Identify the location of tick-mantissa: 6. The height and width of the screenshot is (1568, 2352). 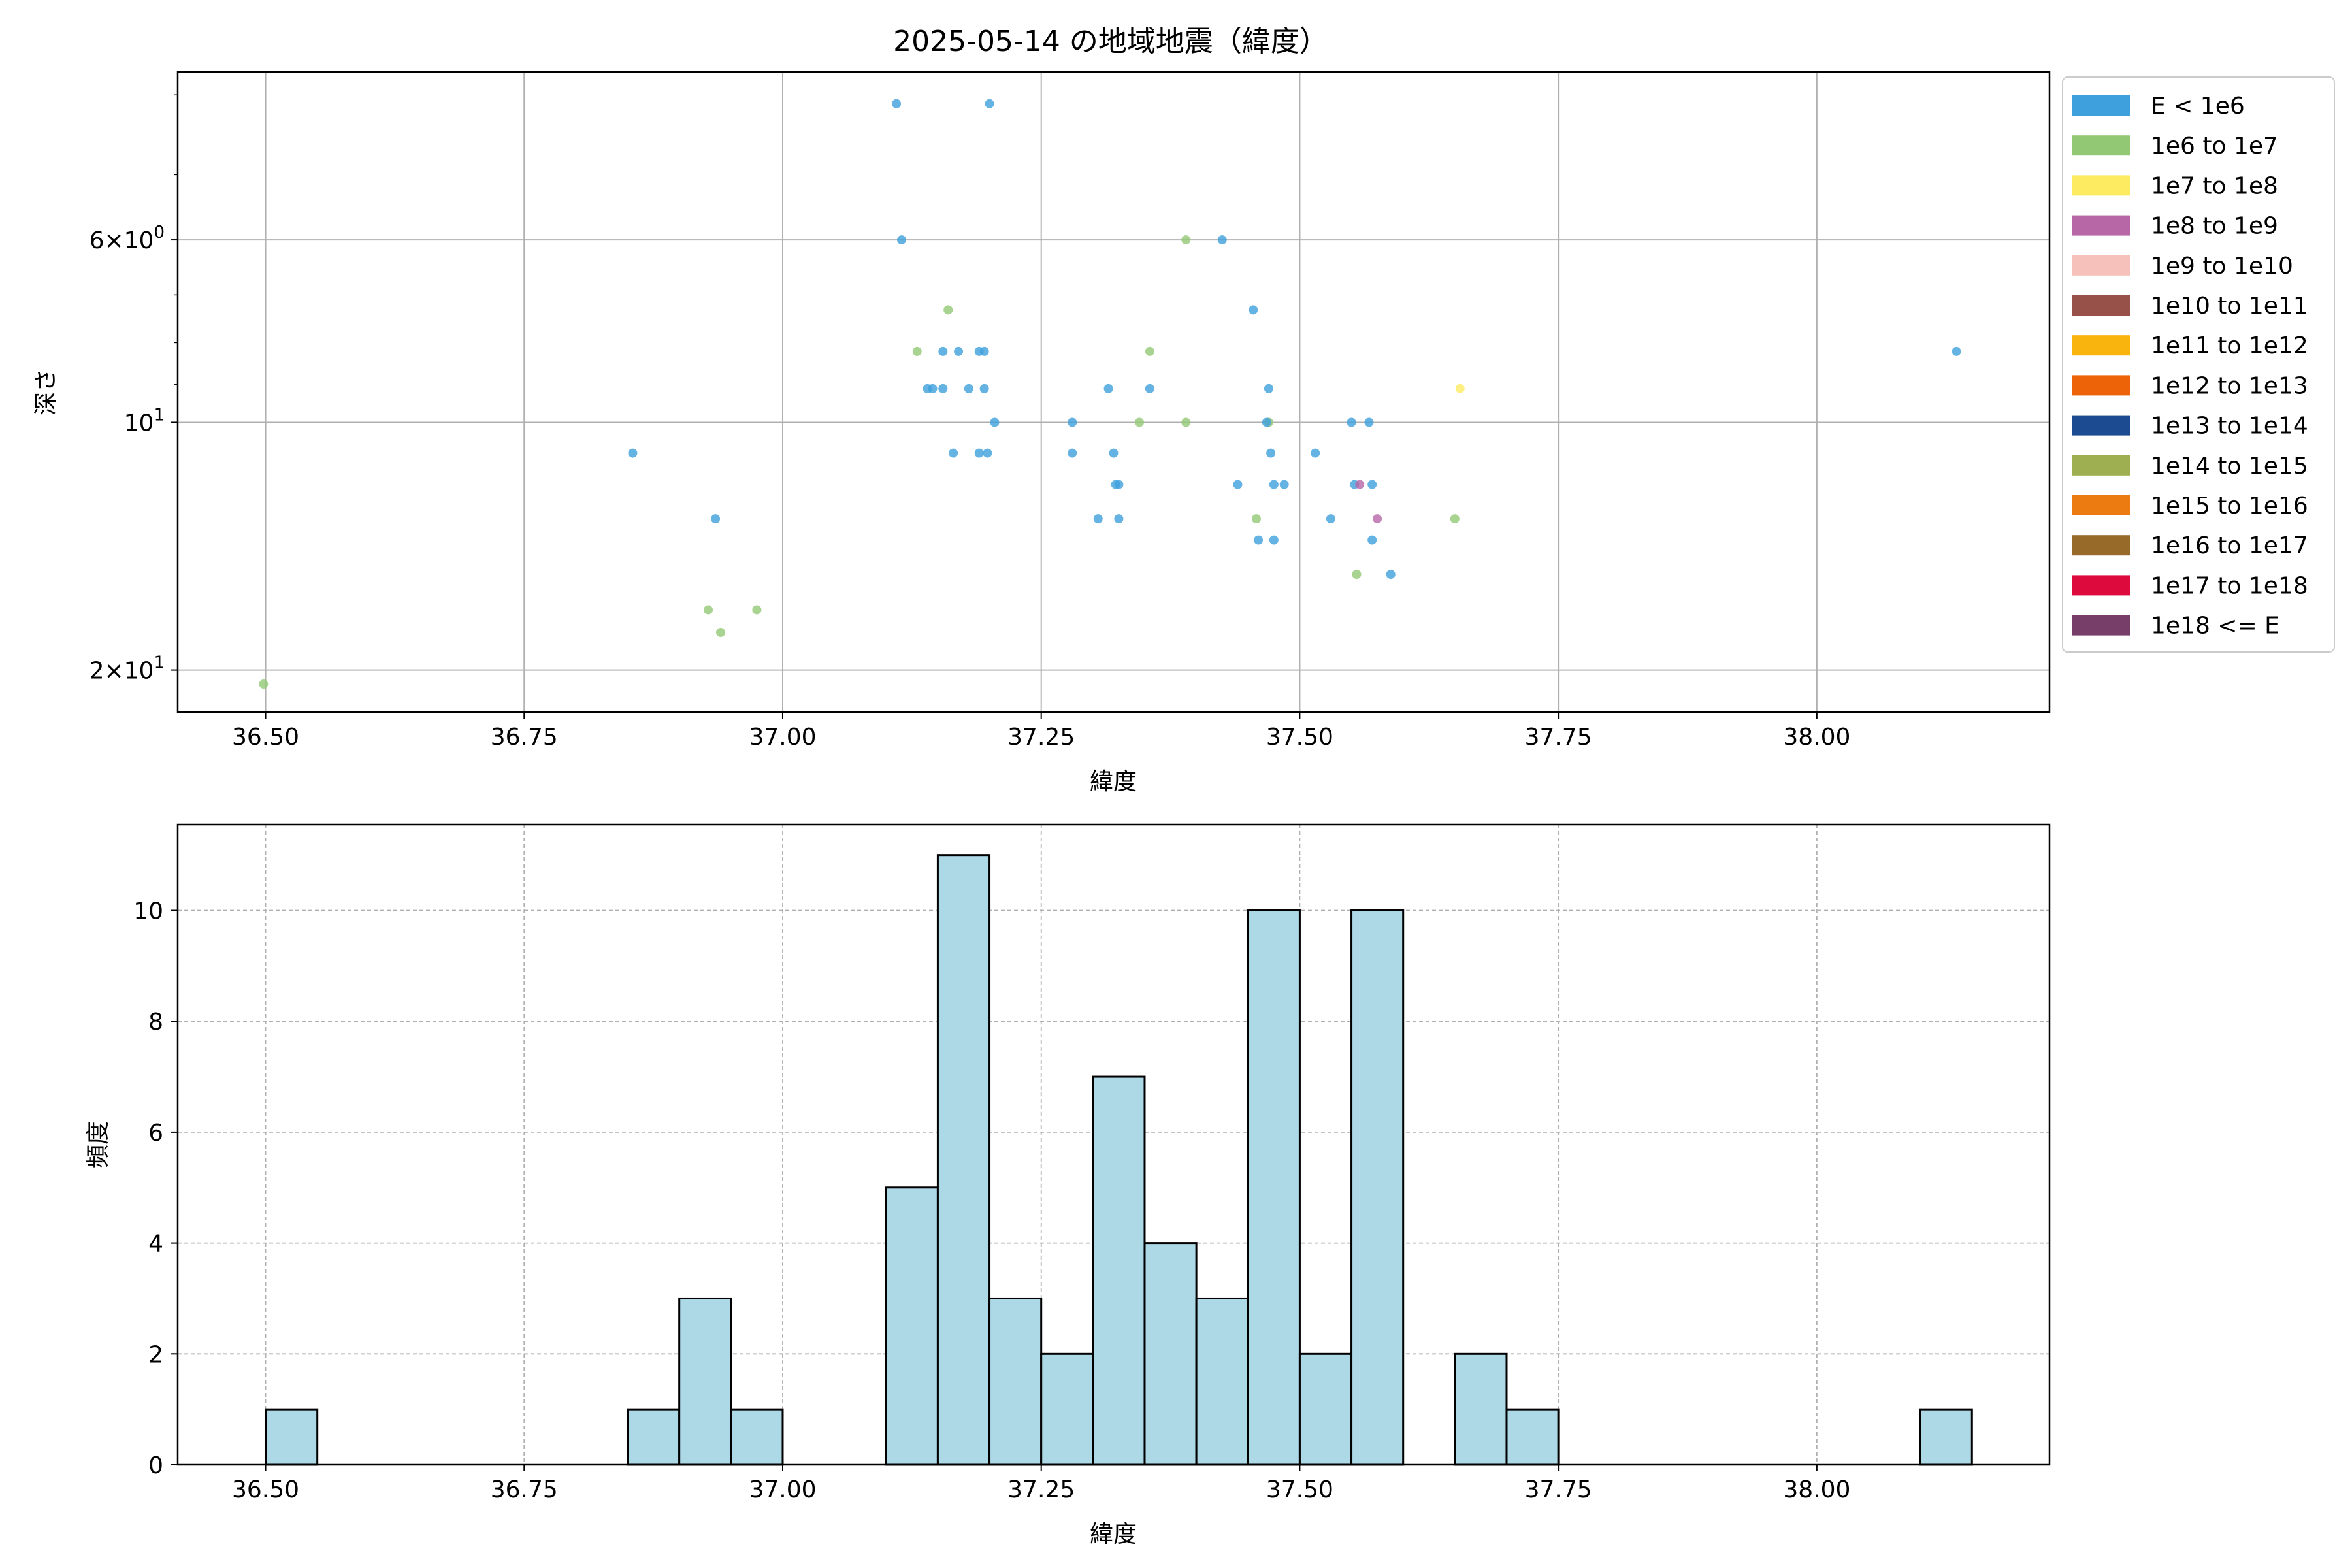
(97, 240).